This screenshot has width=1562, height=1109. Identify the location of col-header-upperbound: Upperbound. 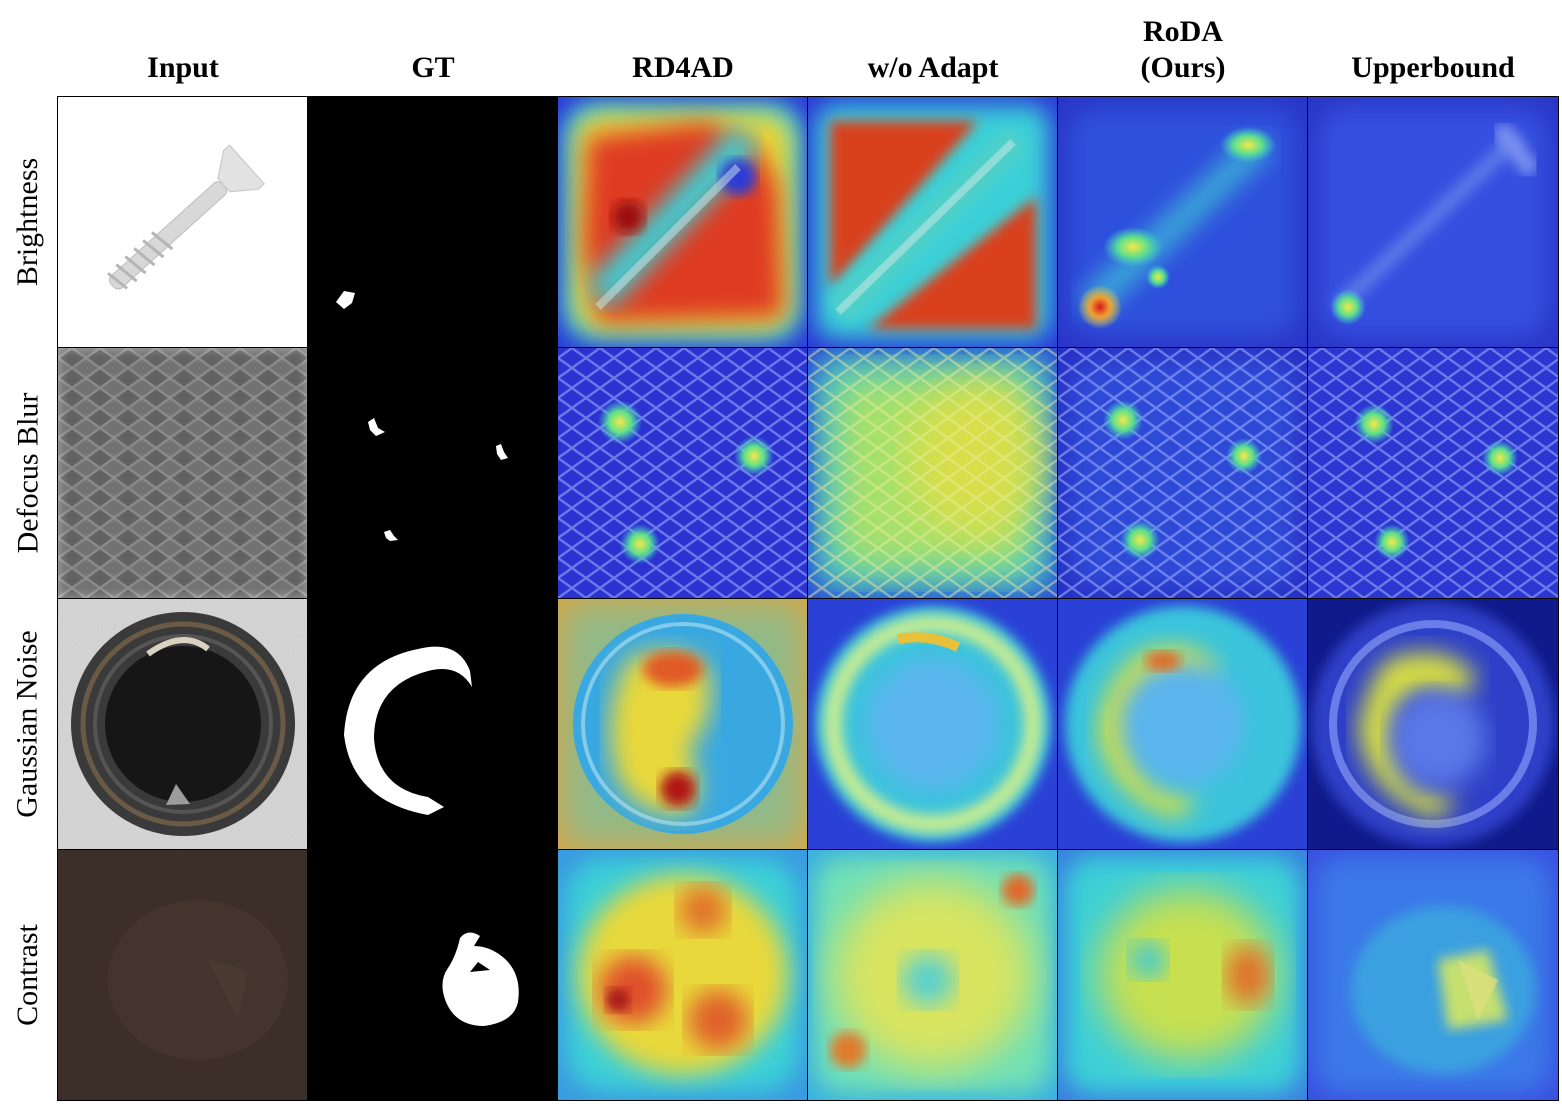
(1433, 67).